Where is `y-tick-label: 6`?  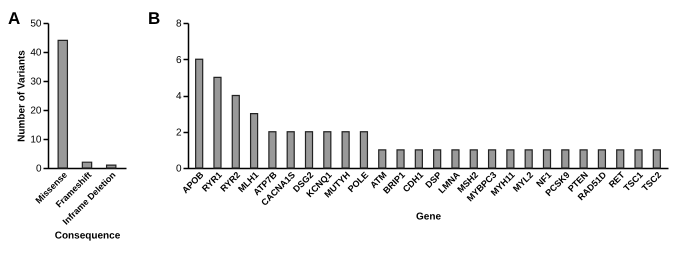
y-tick-label: 6 is located at coordinates (179, 60).